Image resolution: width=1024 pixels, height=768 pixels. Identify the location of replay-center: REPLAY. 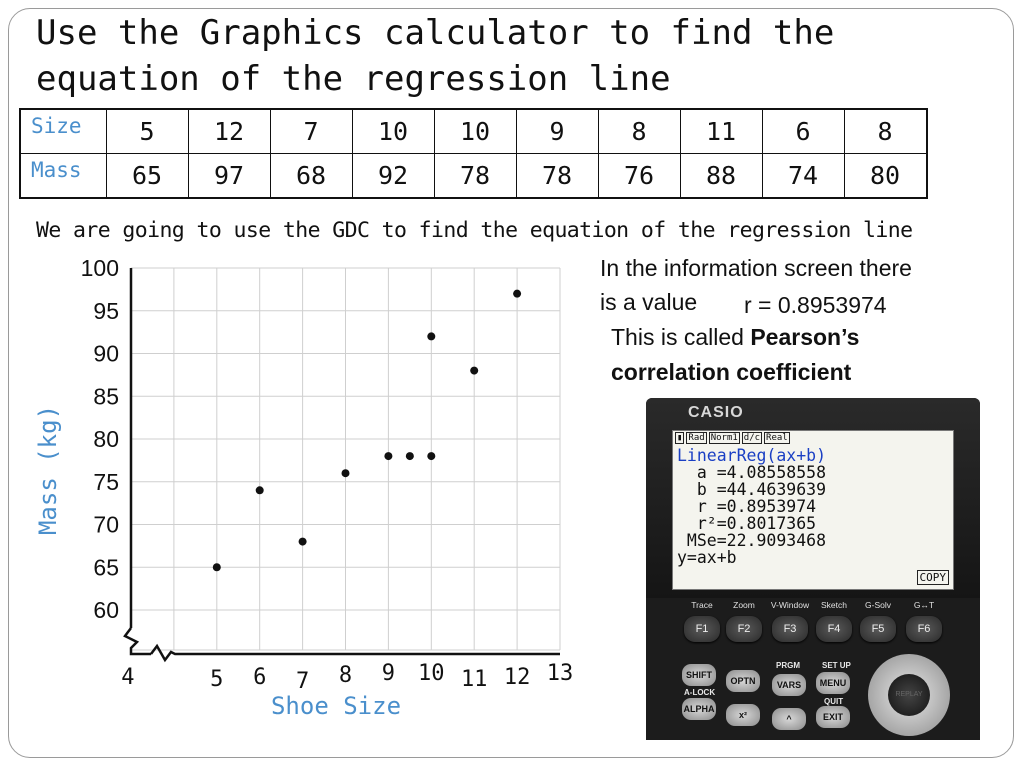
(909, 695).